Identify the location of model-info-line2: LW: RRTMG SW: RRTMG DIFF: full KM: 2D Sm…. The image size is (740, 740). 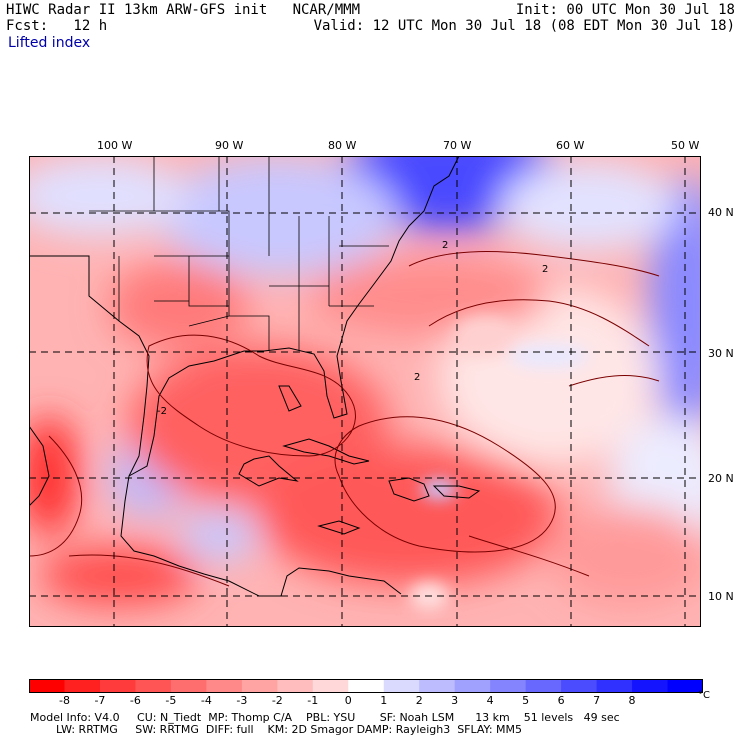
(289, 729).